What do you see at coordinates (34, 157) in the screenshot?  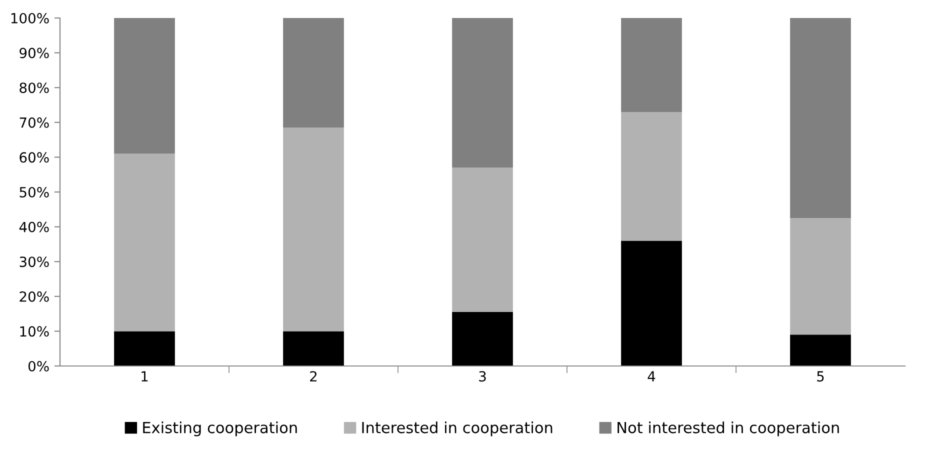 I see `y-tick-label: 60%` at bounding box center [34, 157].